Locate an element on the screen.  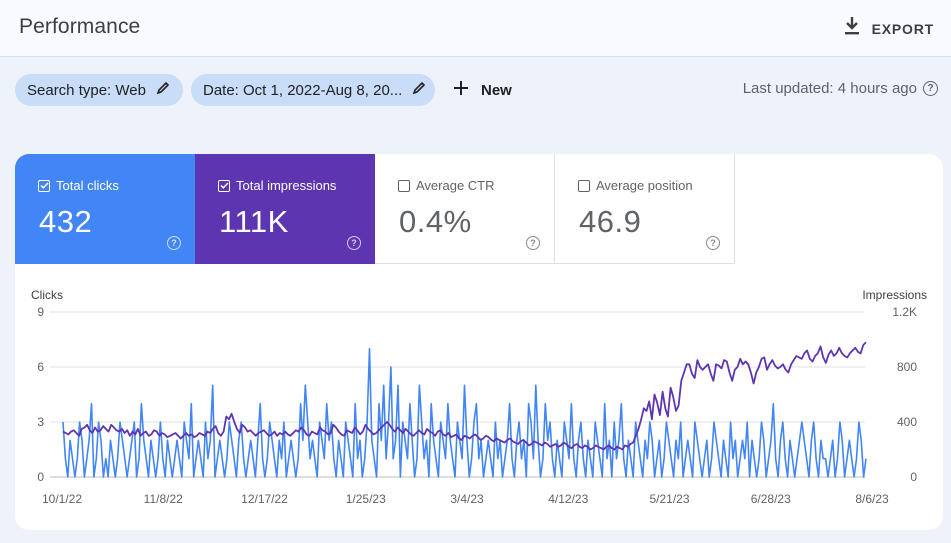
metric-label-row: Average position is located at coordinates (635, 185).